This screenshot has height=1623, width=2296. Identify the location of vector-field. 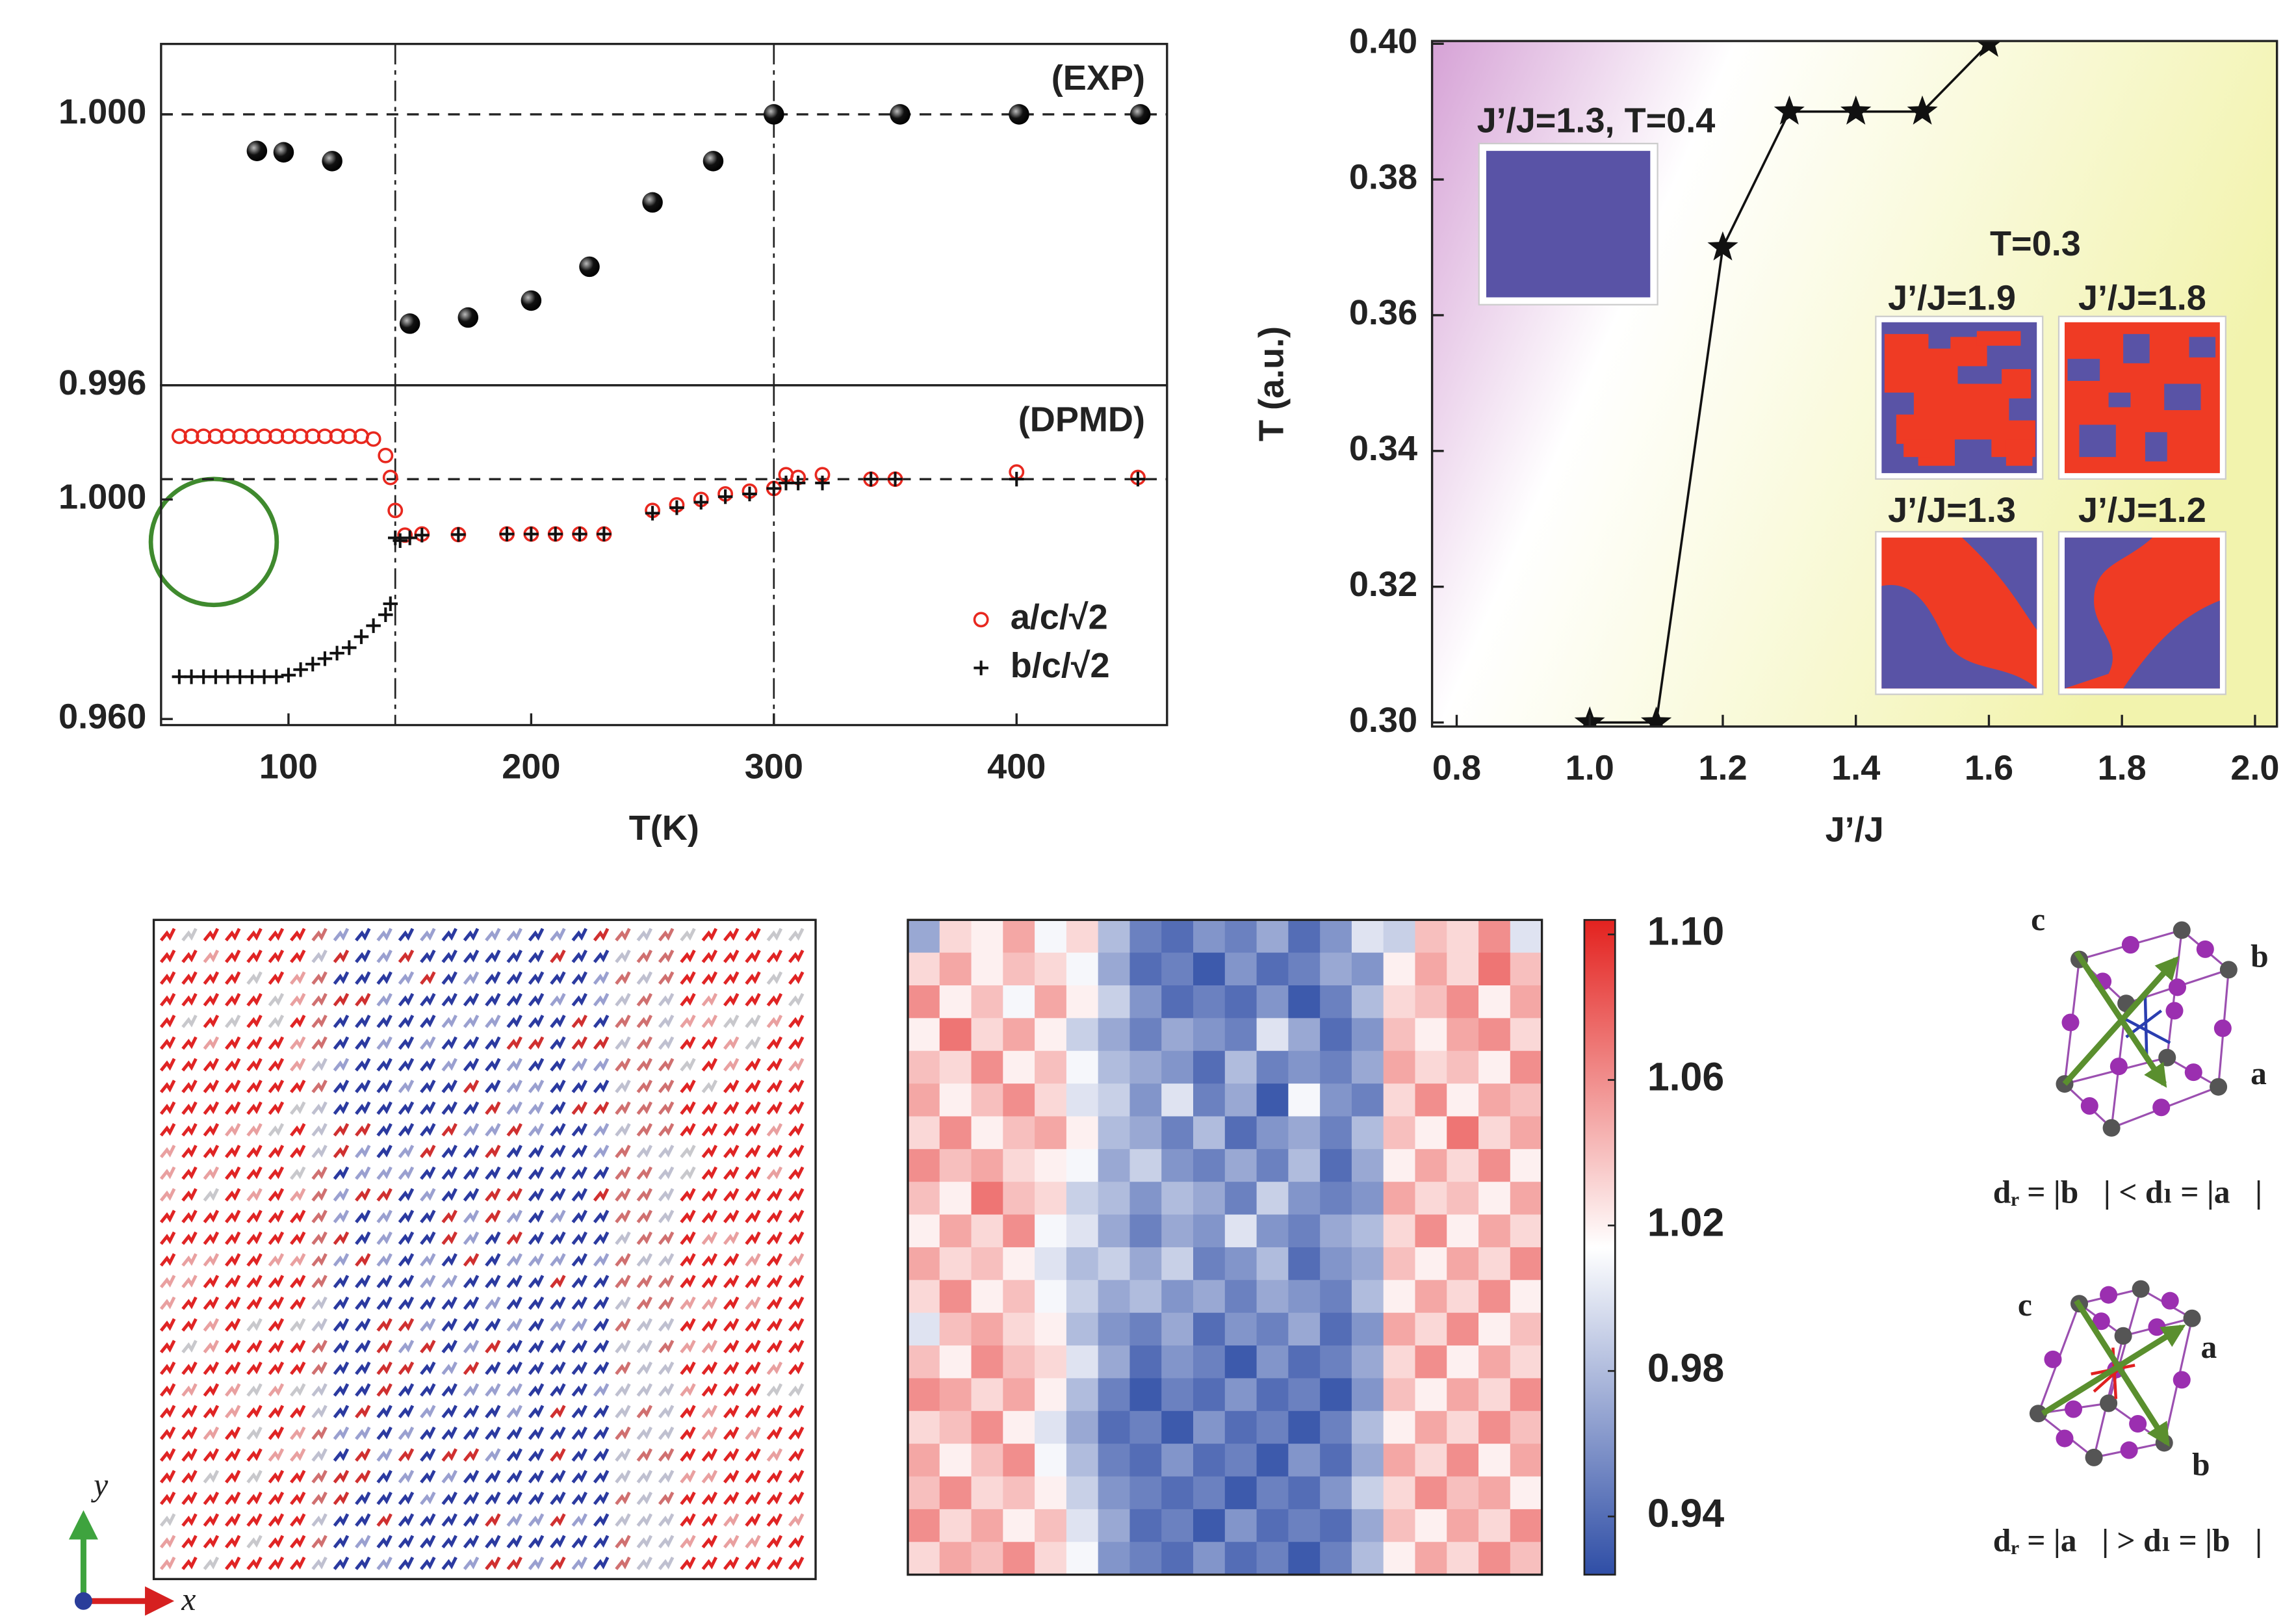
(482, 1249).